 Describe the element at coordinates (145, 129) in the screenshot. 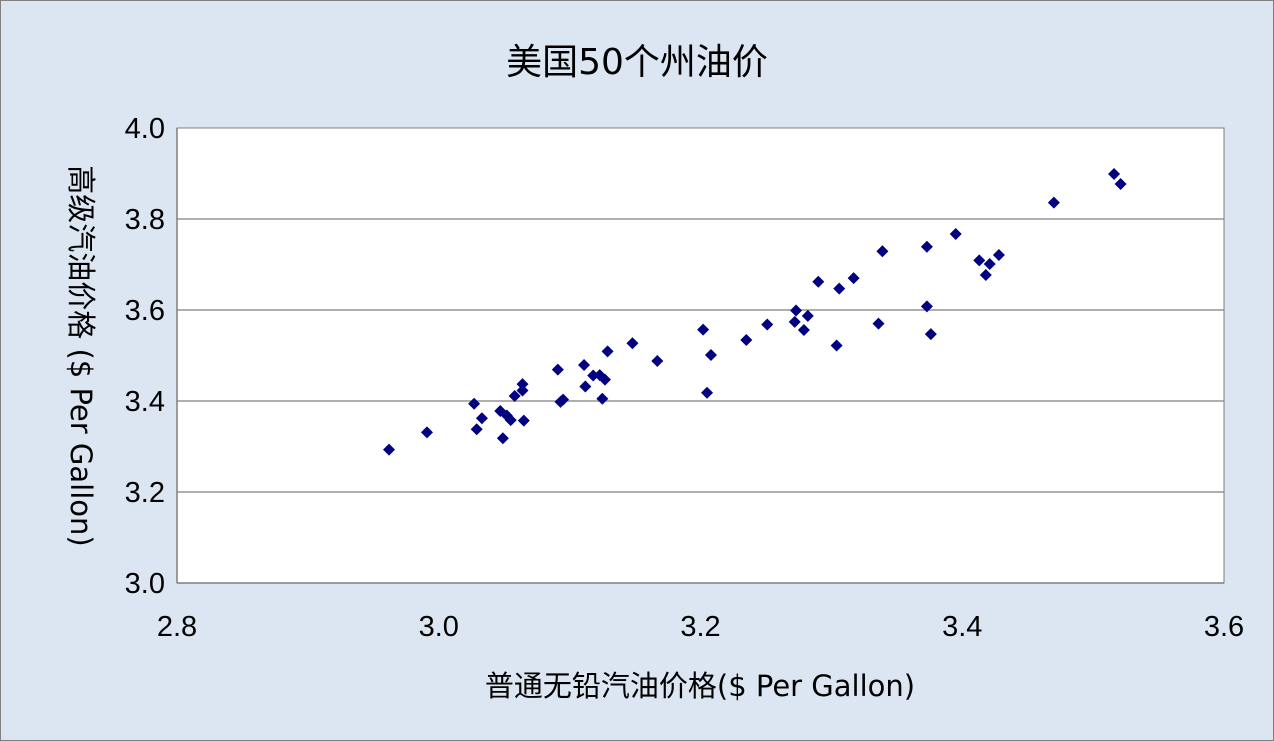

I see `y-tick-label: 4.0` at that location.